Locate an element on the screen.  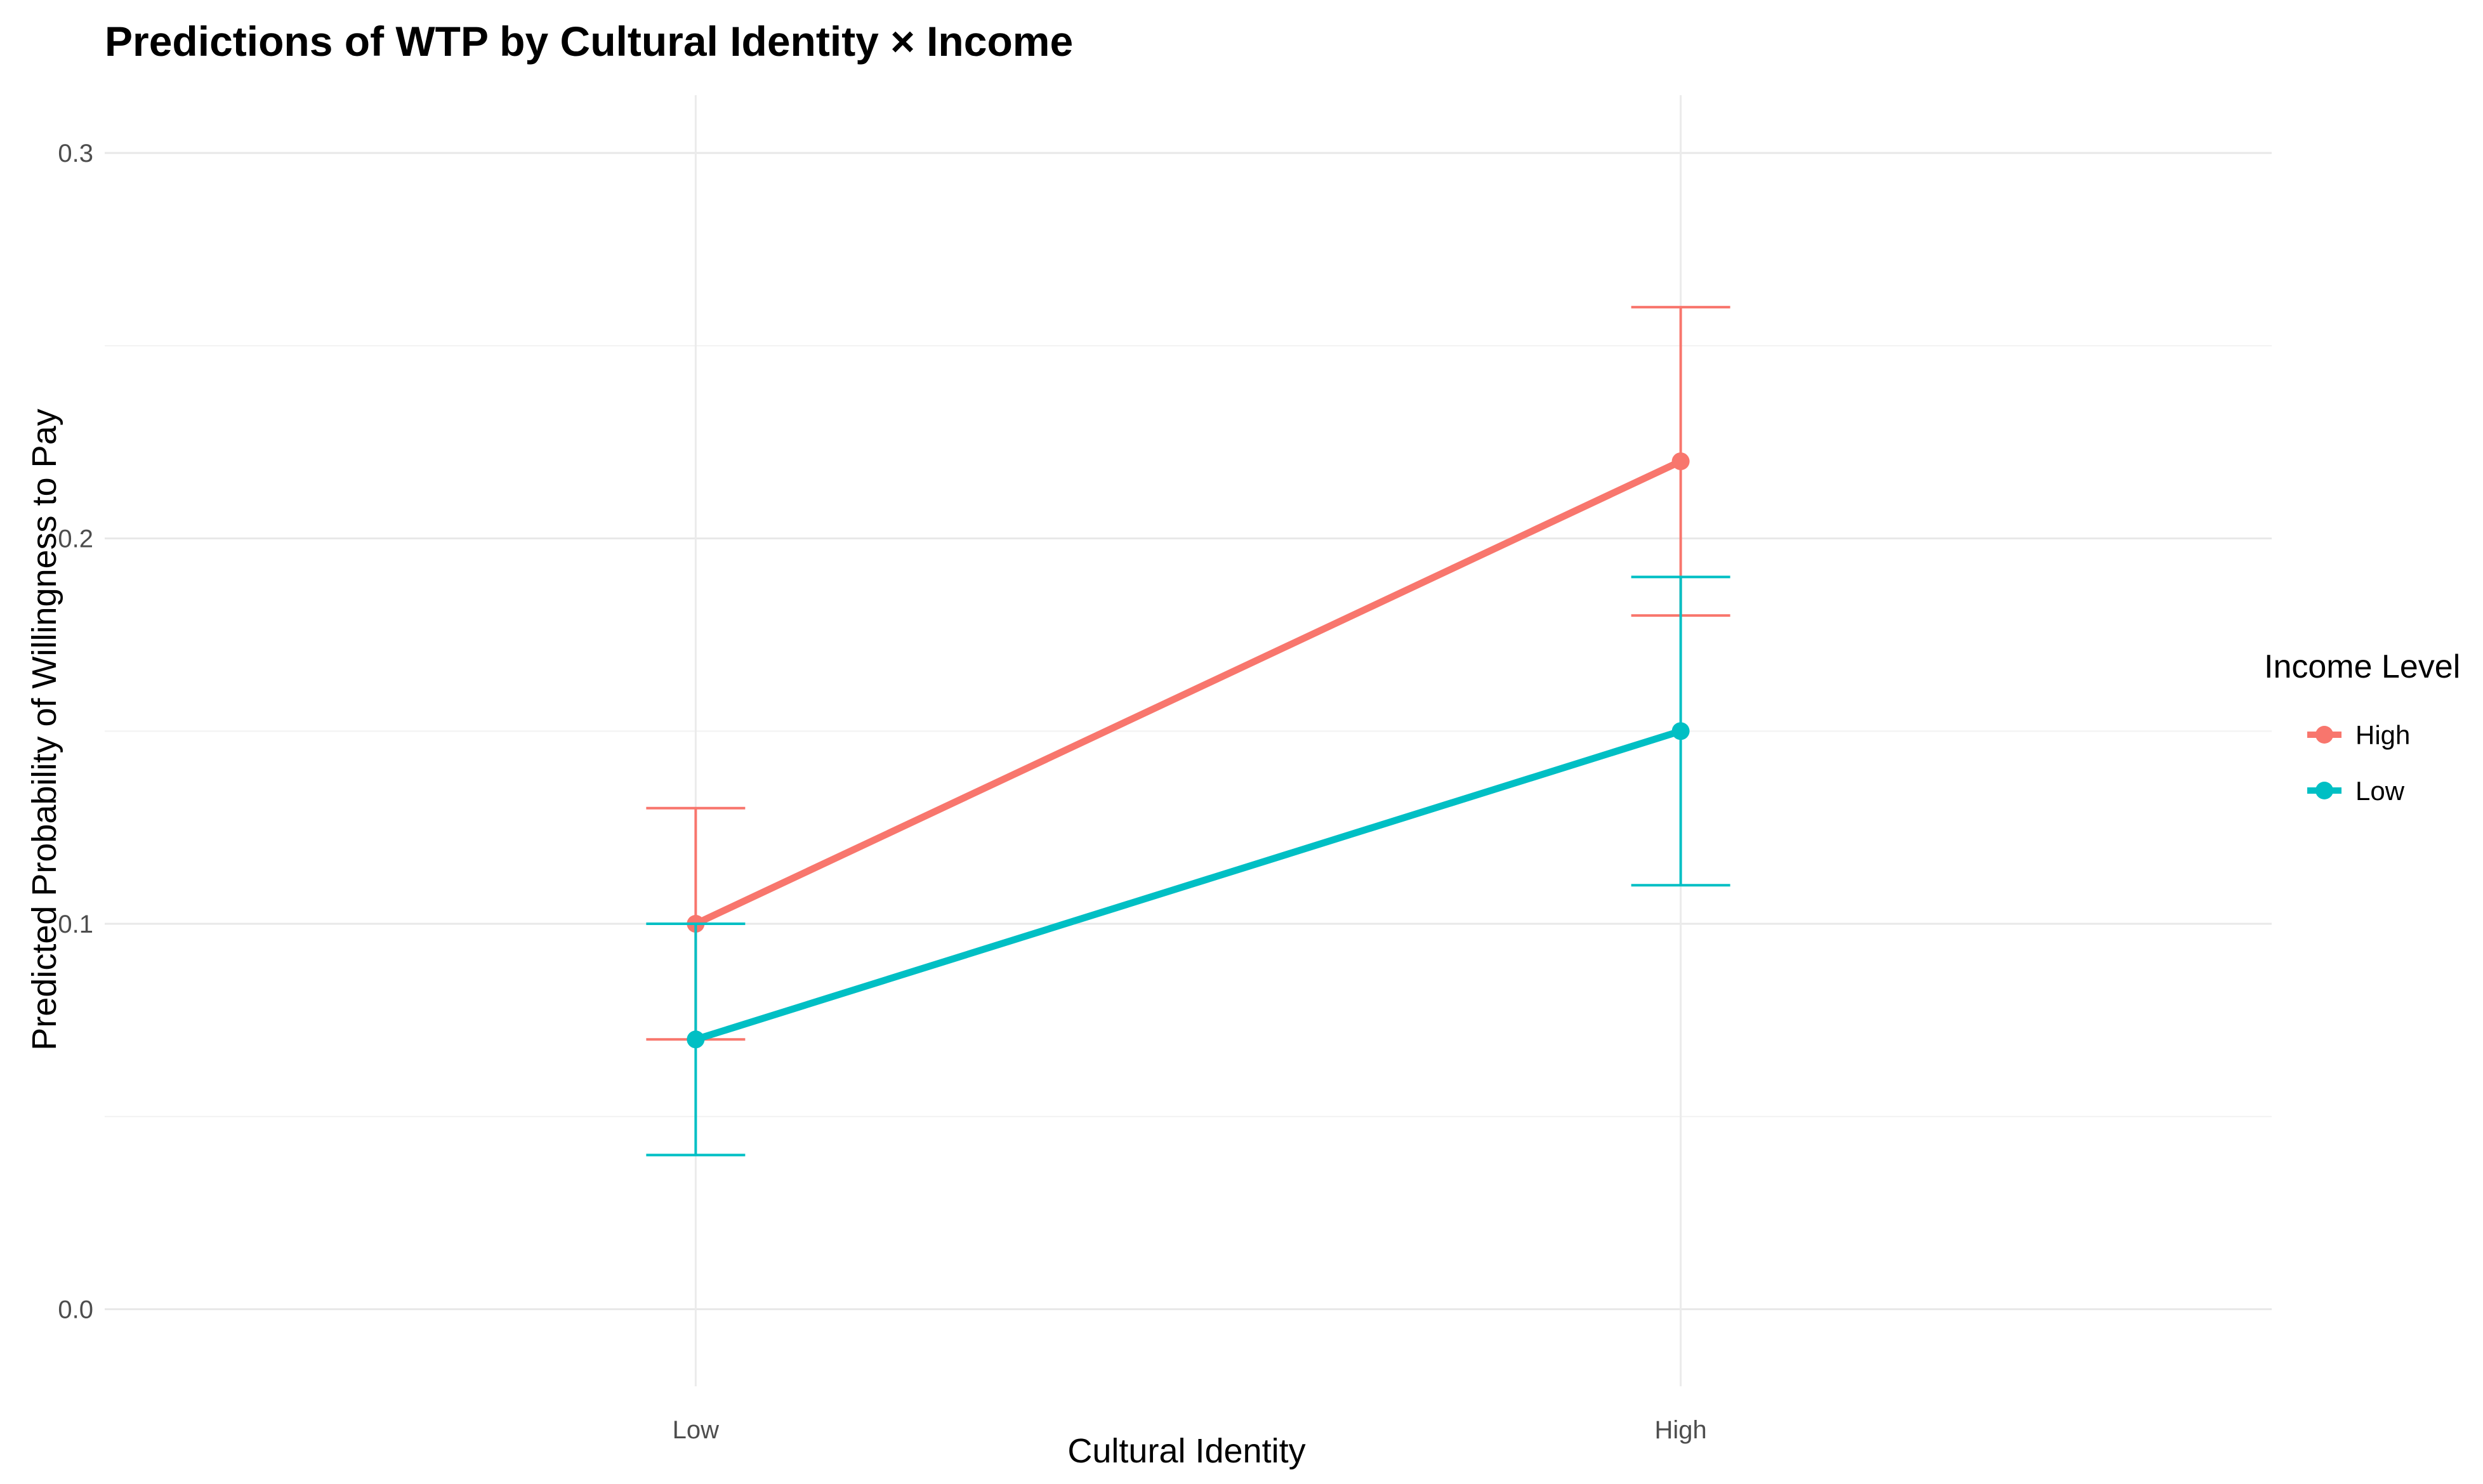
legend-items: High Low is located at coordinates (2358, 763).